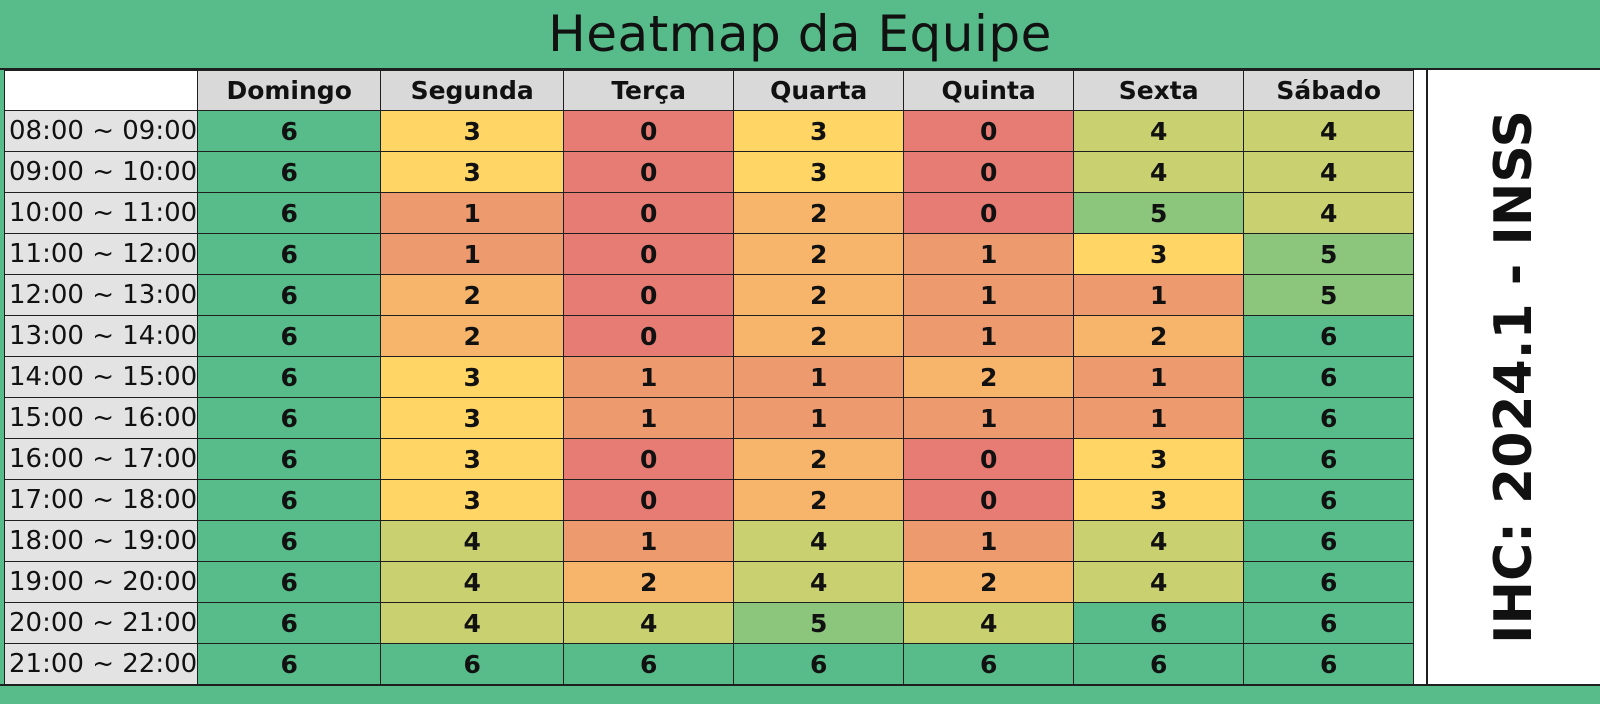 The height and width of the screenshot is (704, 1600). I want to click on table-row: 20:00 ~ 21:00 6 4 4 5 4 6 6, so click(709, 623).